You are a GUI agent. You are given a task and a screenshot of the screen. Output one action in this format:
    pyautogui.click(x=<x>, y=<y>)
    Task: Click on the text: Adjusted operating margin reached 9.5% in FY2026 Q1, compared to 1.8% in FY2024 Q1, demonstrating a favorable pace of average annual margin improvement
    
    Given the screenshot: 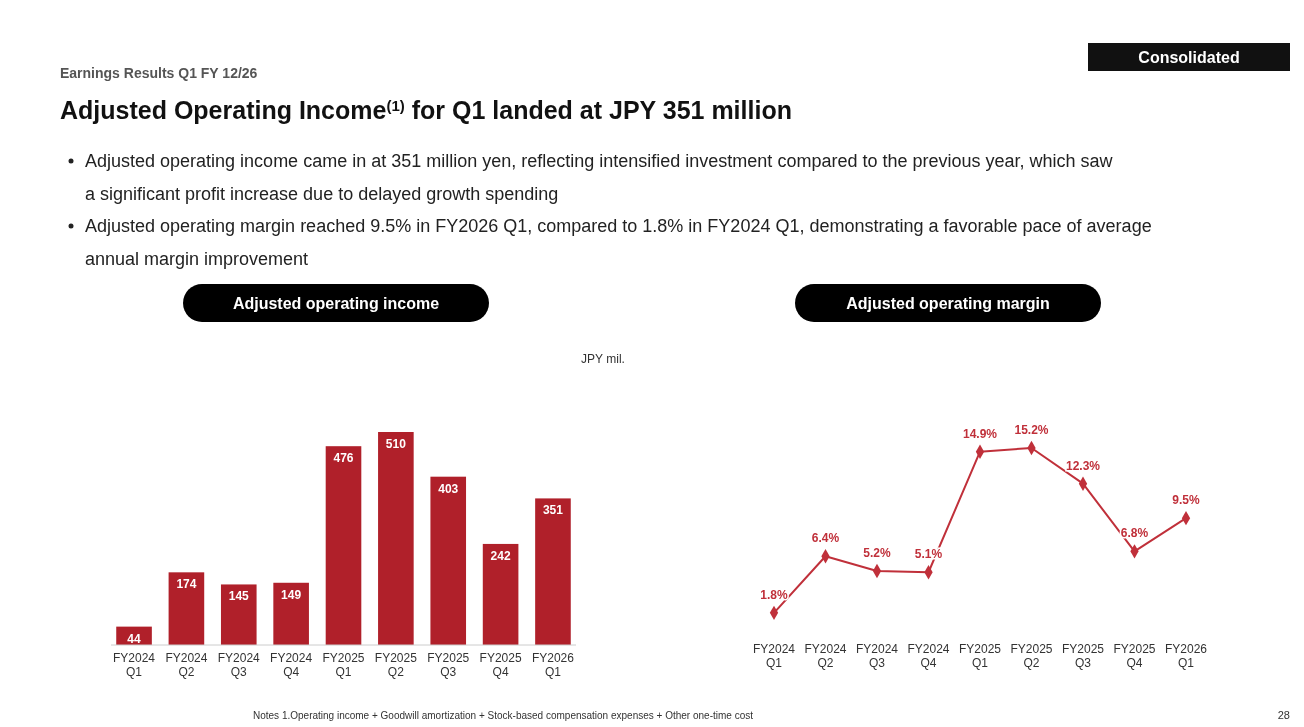 What is the action you would take?
    pyautogui.click(x=618, y=242)
    